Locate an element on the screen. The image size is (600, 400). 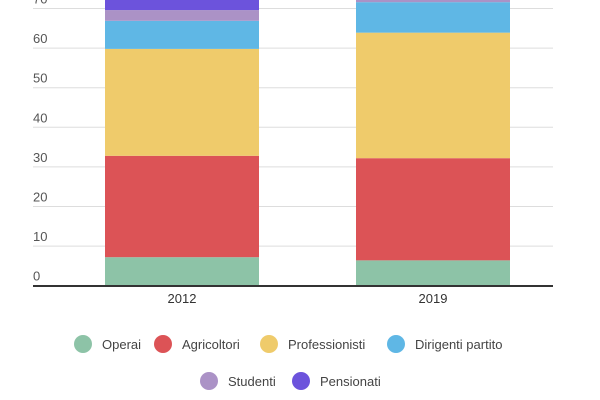
legend-item-studenti: Studenti is located at coordinates (238, 381).